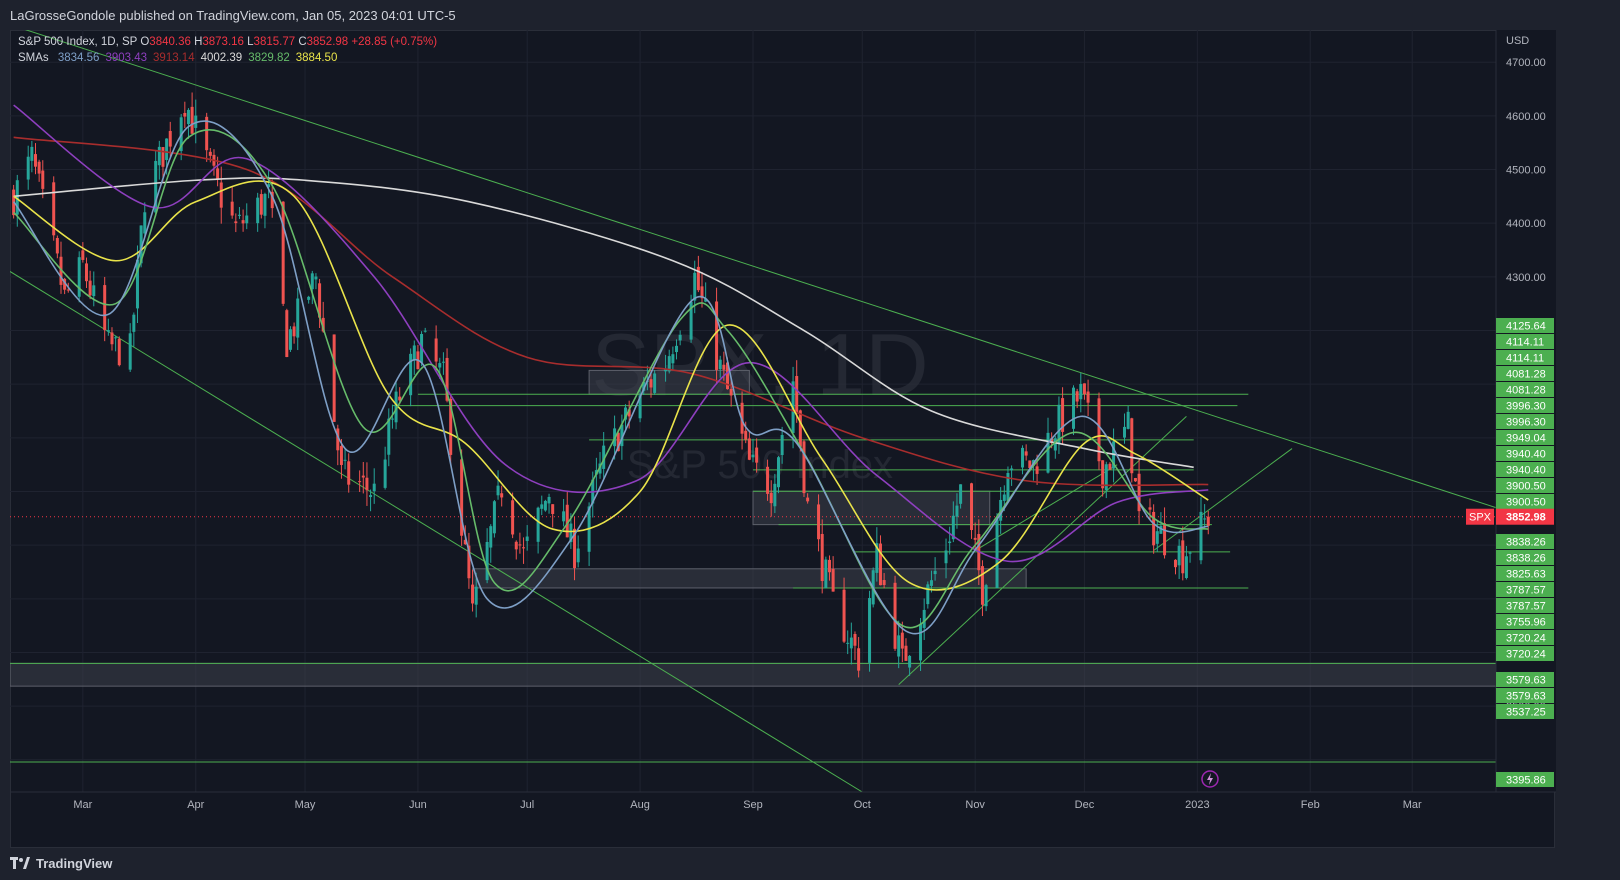  I want to click on time-axis-month-label: Jul, so click(527, 805).